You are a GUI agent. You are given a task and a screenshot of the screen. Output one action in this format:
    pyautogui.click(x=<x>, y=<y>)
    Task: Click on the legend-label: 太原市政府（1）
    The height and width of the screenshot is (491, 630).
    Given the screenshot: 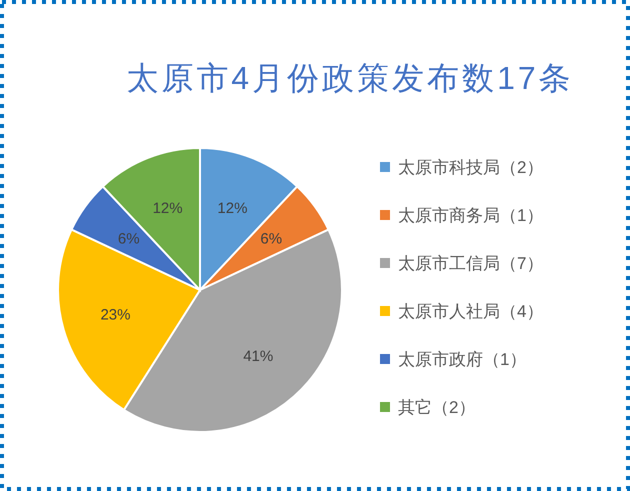 What is the action you would take?
    pyautogui.click(x=462, y=359)
    